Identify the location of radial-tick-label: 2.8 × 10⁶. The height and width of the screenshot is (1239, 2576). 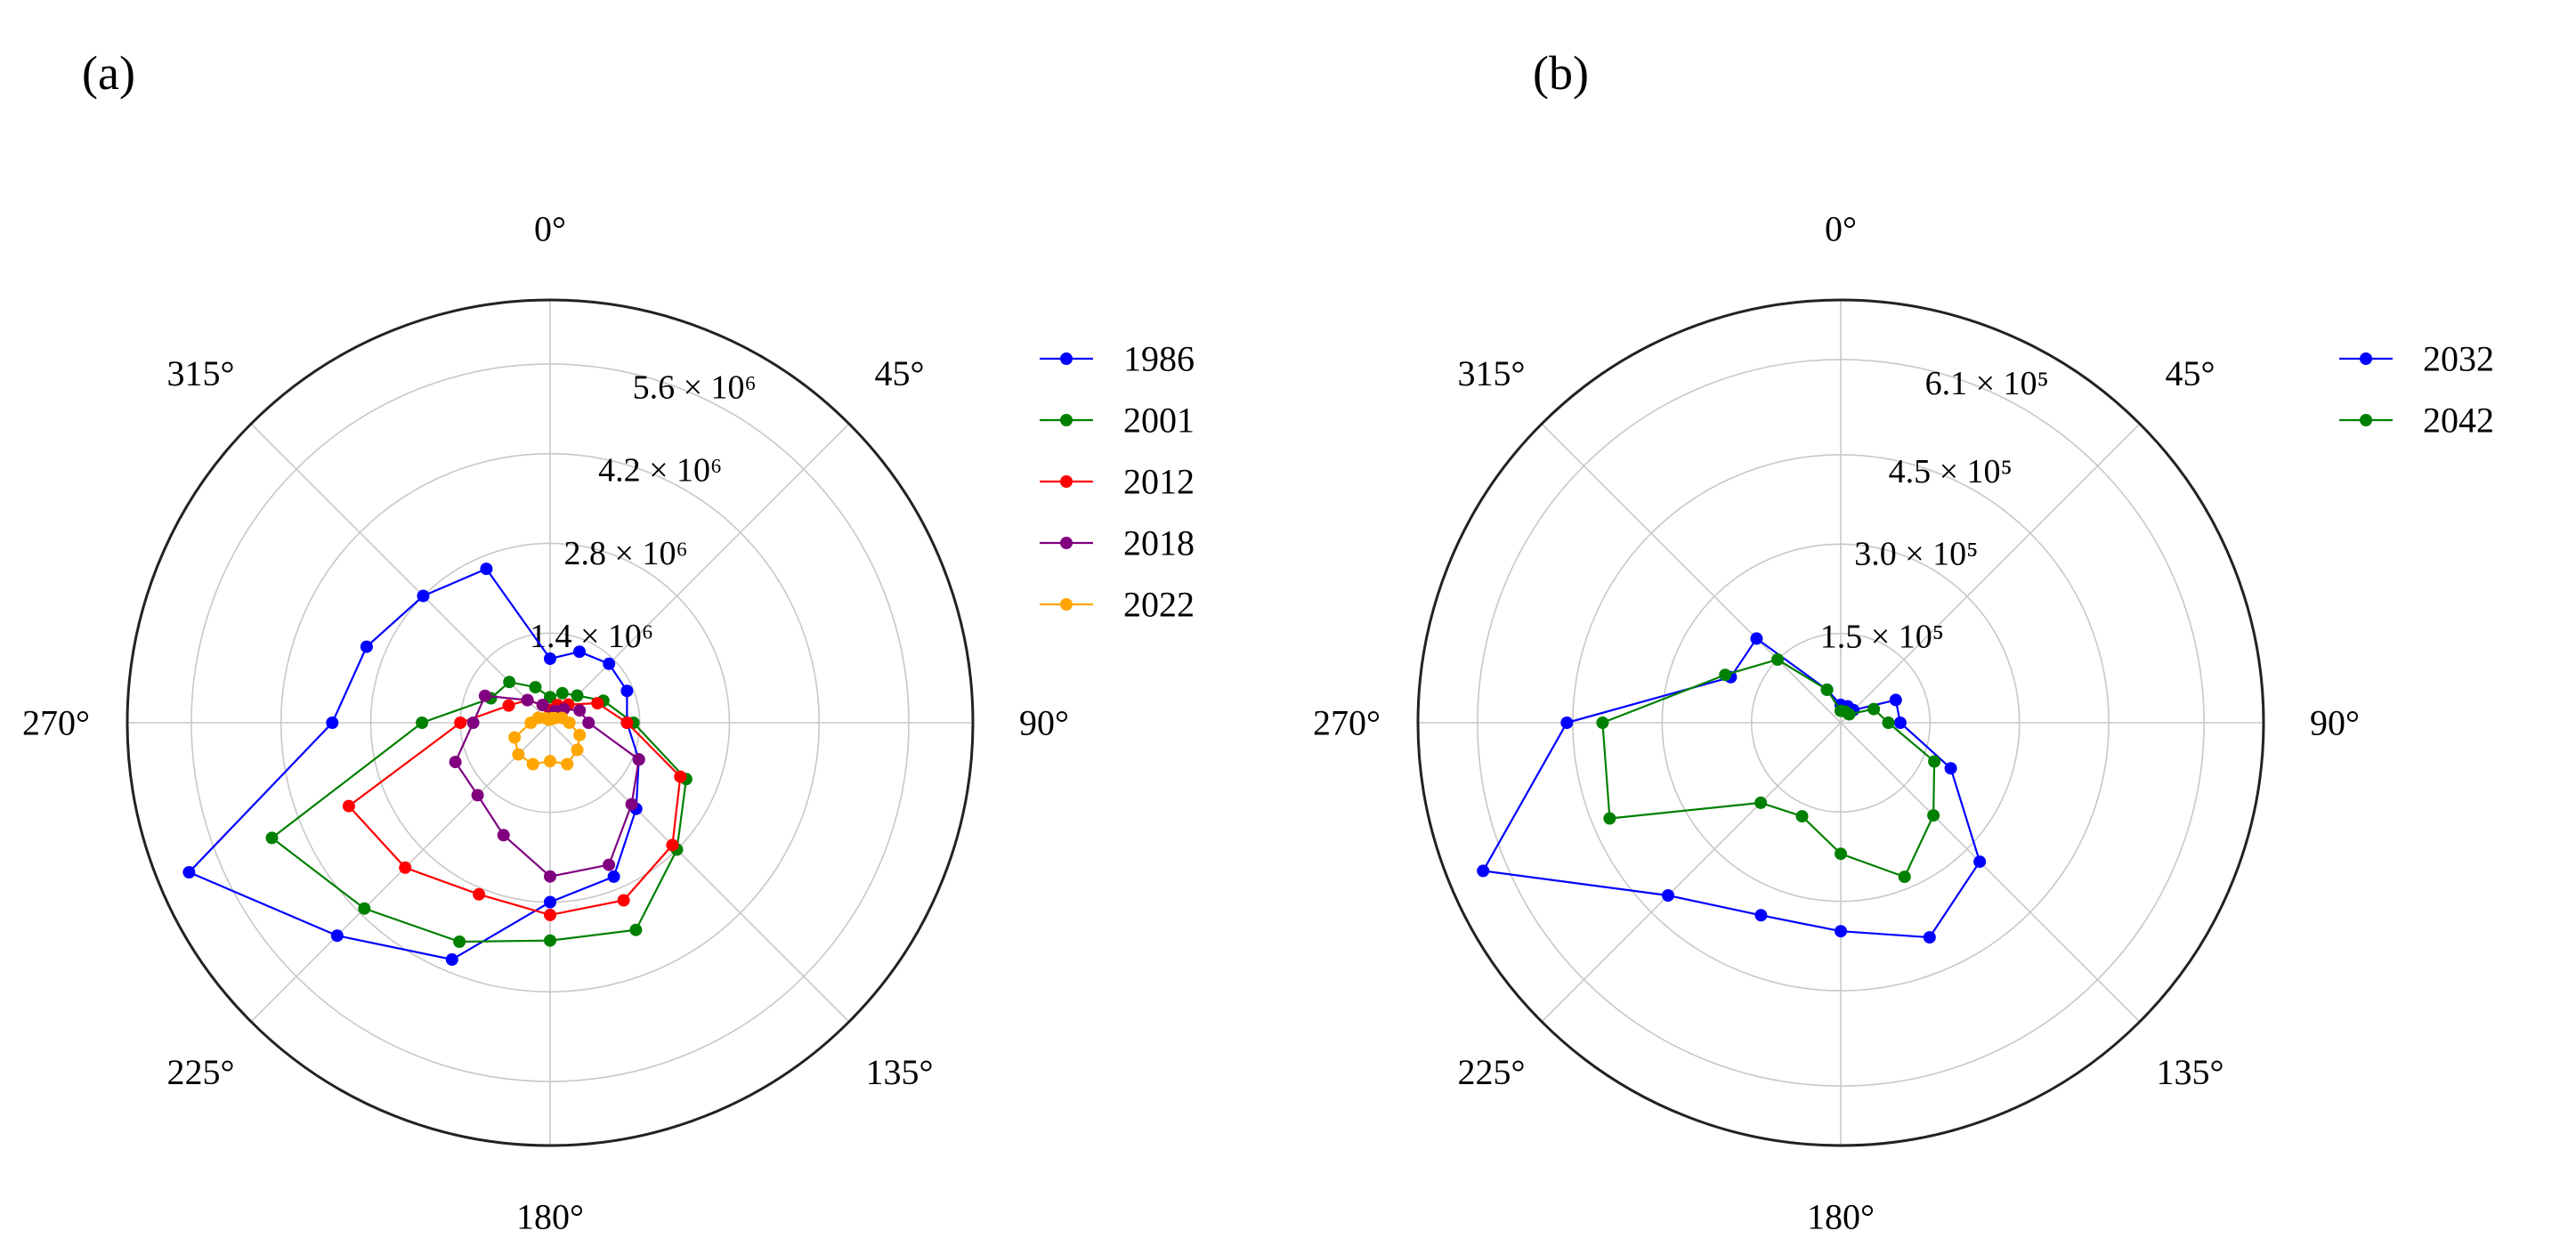
(626, 553).